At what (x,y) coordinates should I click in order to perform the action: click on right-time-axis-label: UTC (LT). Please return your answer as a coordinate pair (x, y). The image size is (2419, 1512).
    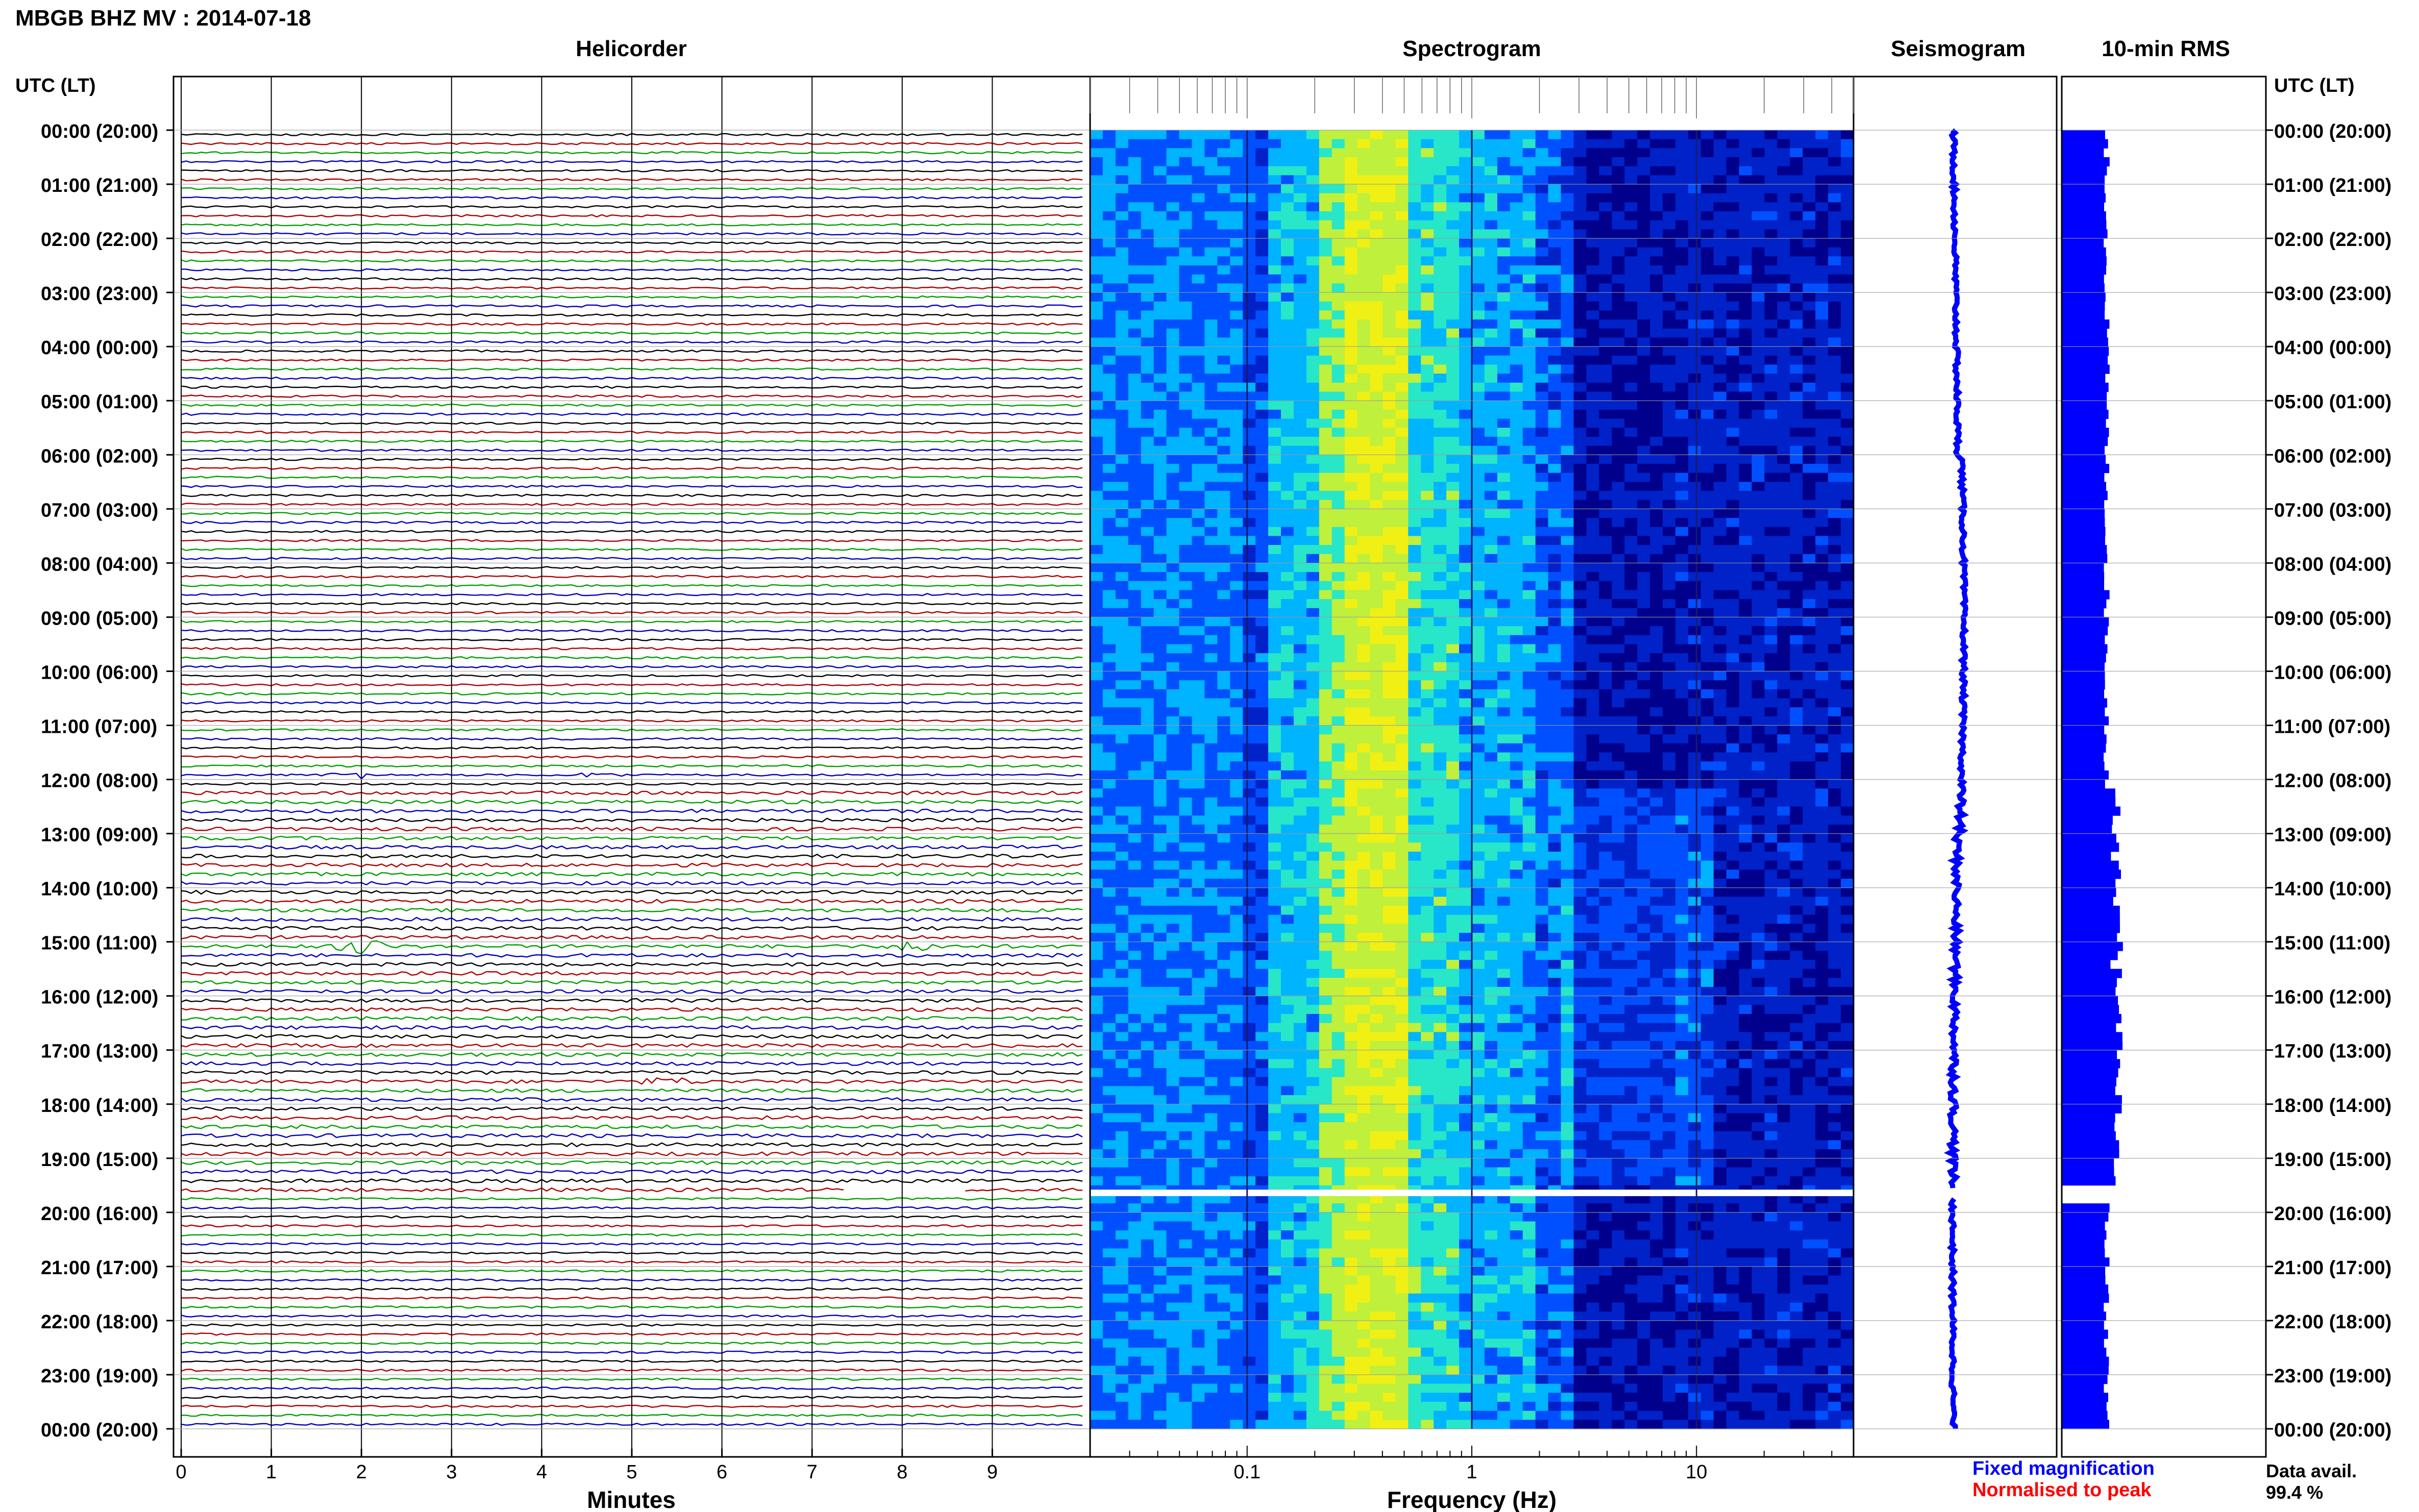
    Looking at the image, I should click on (2314, 85).